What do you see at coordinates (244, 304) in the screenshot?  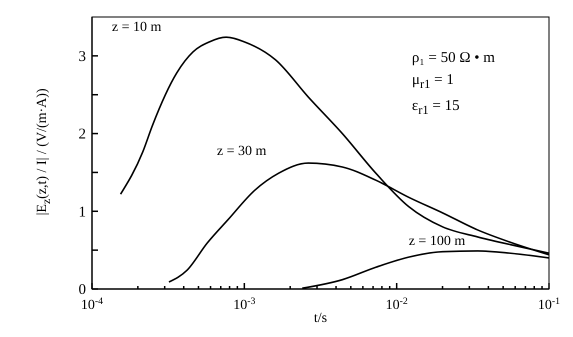 I see `x-tick-label: 10$^{-3}$` at bounding box center [244, 304].